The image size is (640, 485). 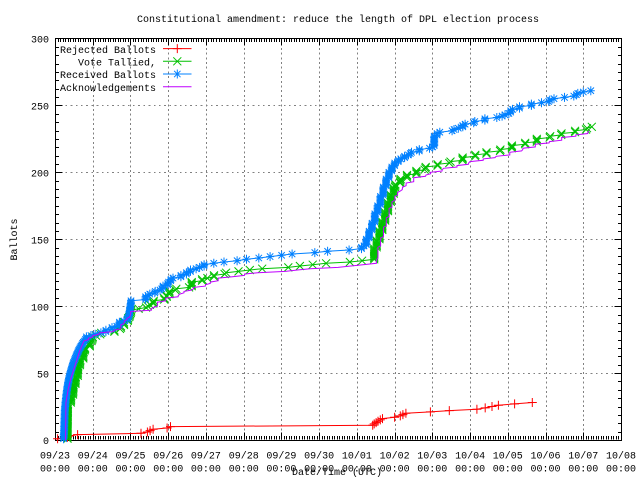 What do you see at coordinates (319, 456) in the screenshot?
I see `svg-text: 09/30` at bounding box center [319, 456].